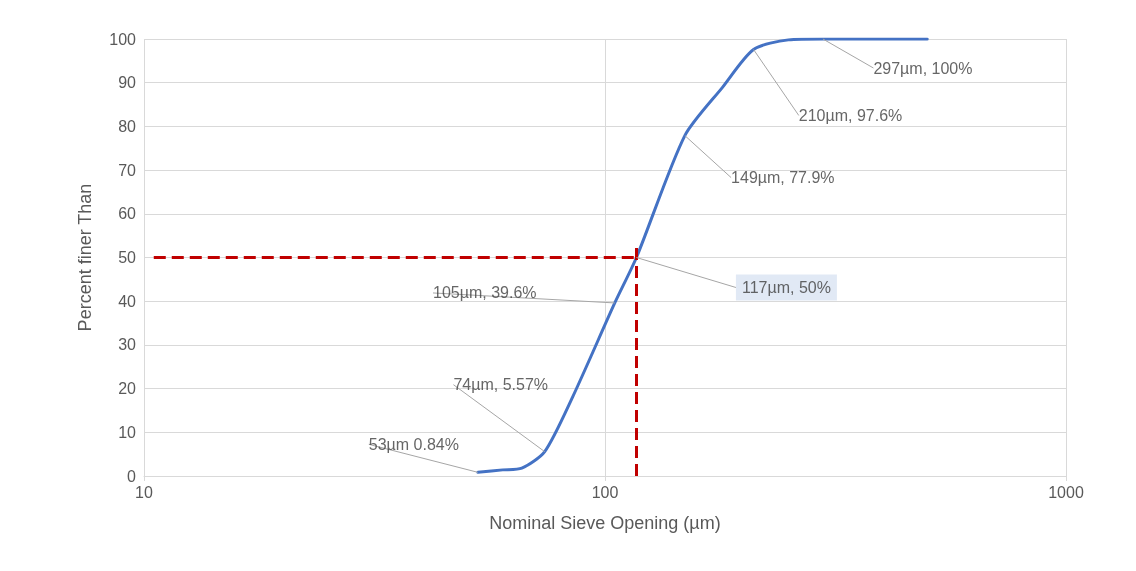  What do you see at coordinates (127, 83) in the screenshot?
I see `y-tick-label: 90` at bounding box center [127, 83].